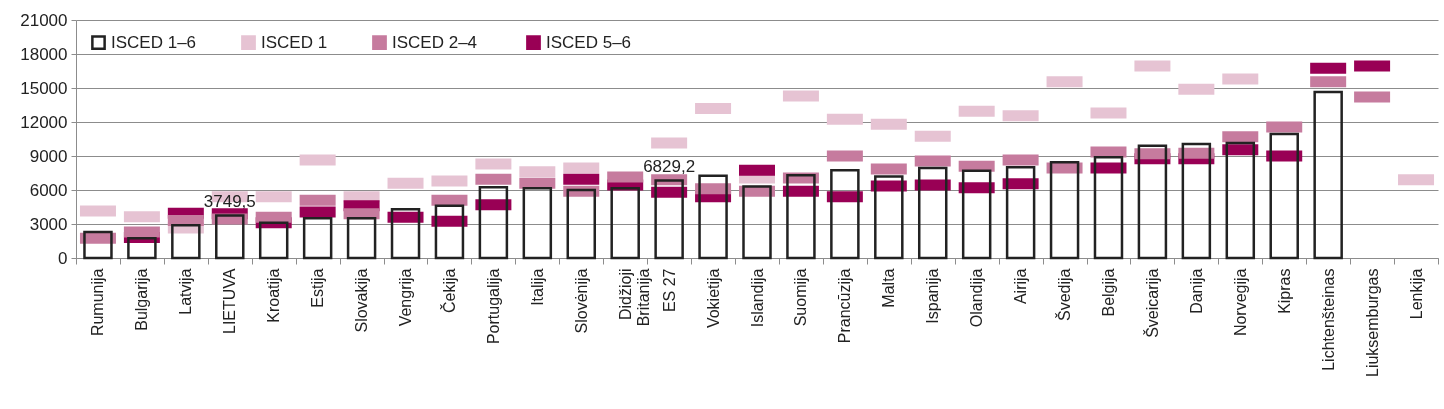  I want to click on y-tick-label: 6000, so click(48, 190).